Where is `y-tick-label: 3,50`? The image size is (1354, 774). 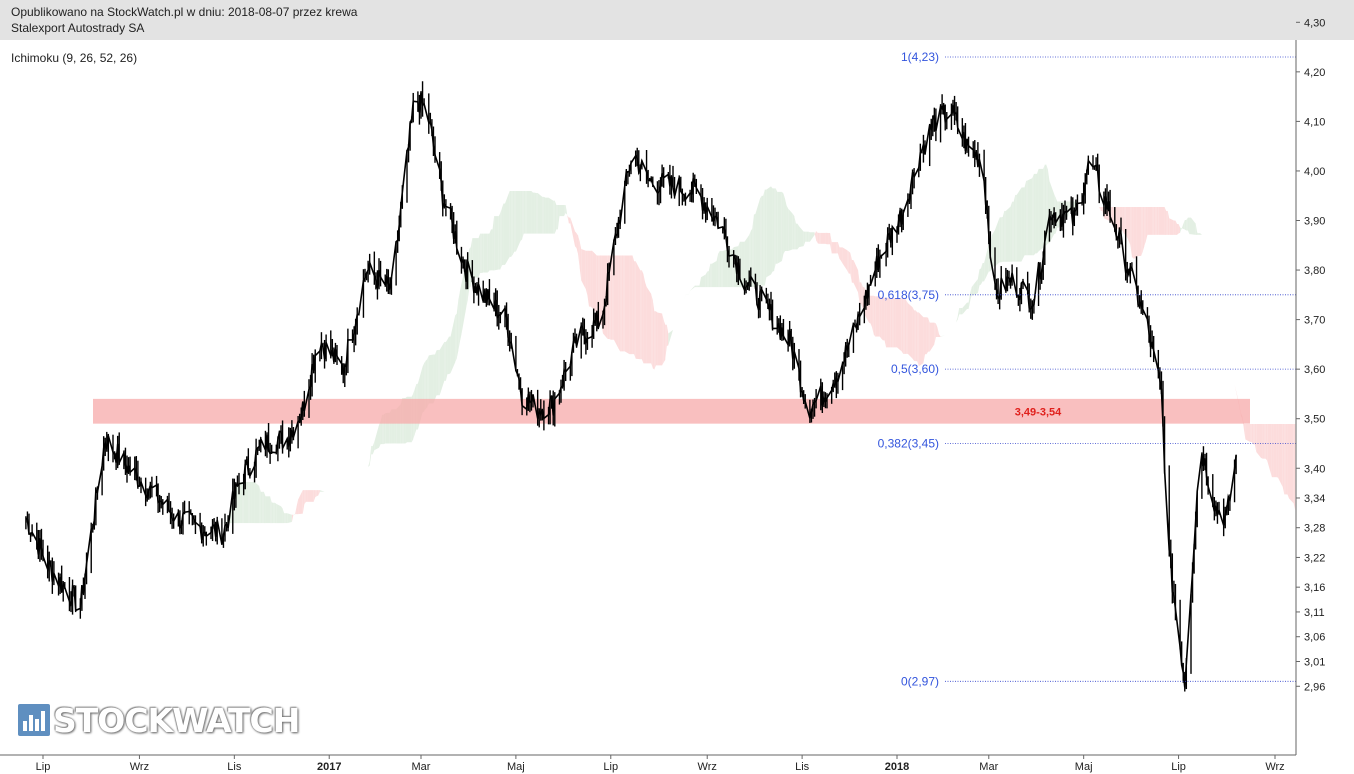
y-tick-label: 3,50 is located at coordinates (1314, 420).